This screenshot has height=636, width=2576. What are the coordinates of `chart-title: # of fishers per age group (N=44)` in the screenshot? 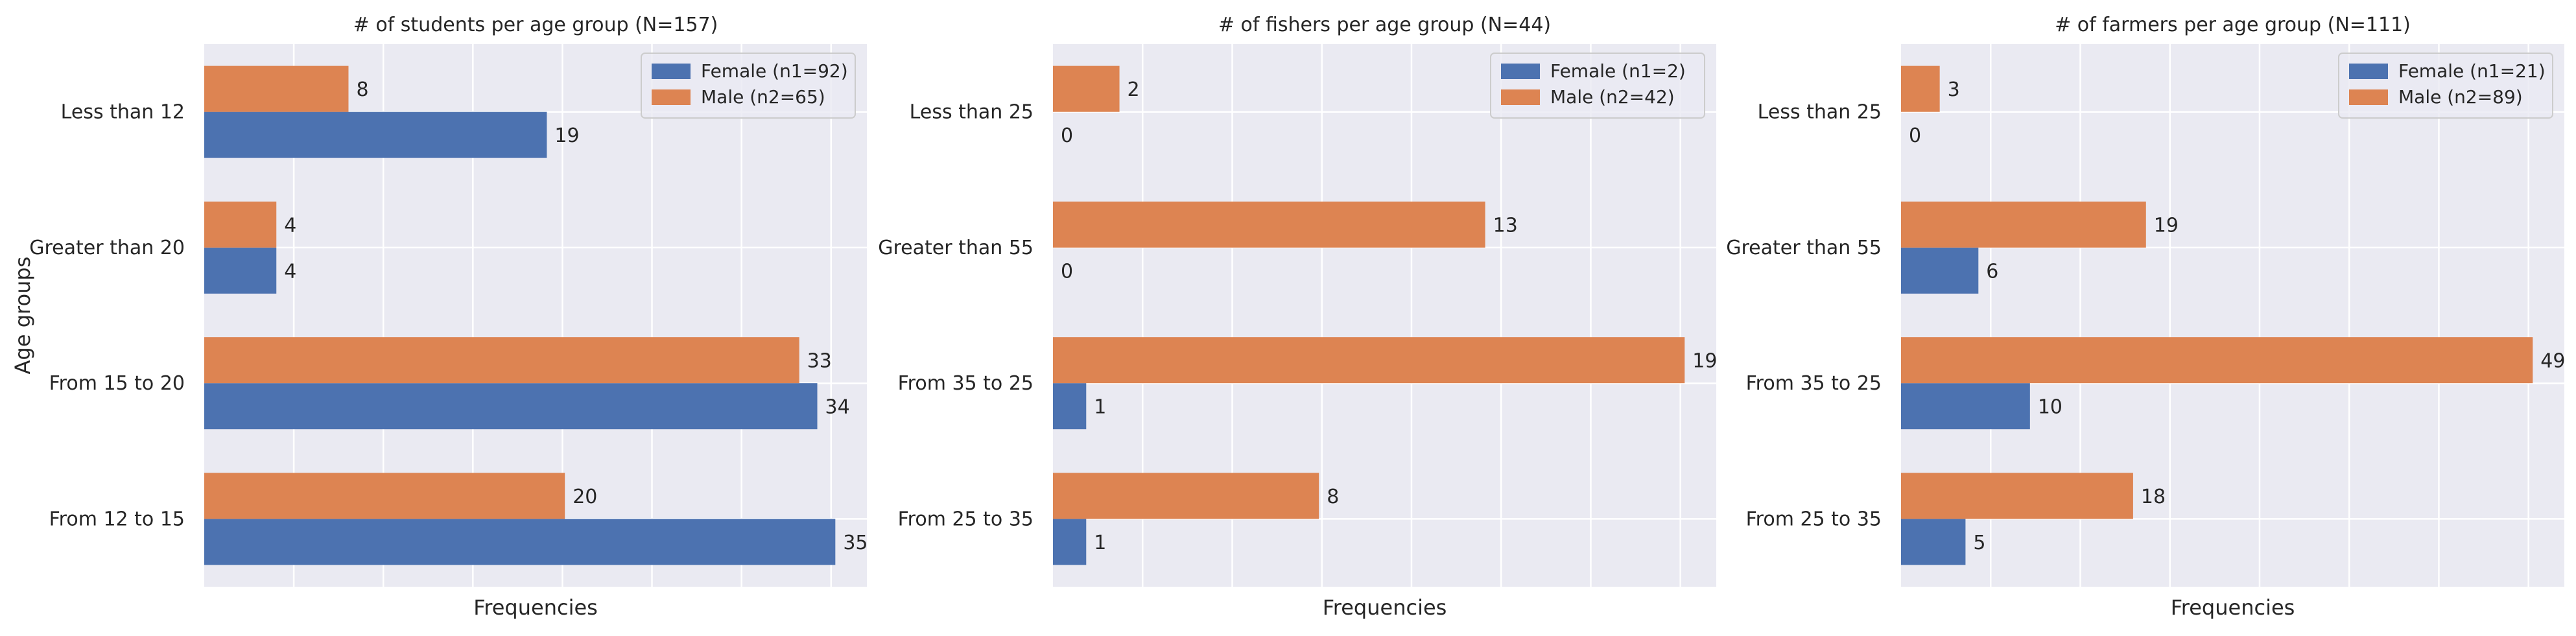 It's located at (1385, 25).